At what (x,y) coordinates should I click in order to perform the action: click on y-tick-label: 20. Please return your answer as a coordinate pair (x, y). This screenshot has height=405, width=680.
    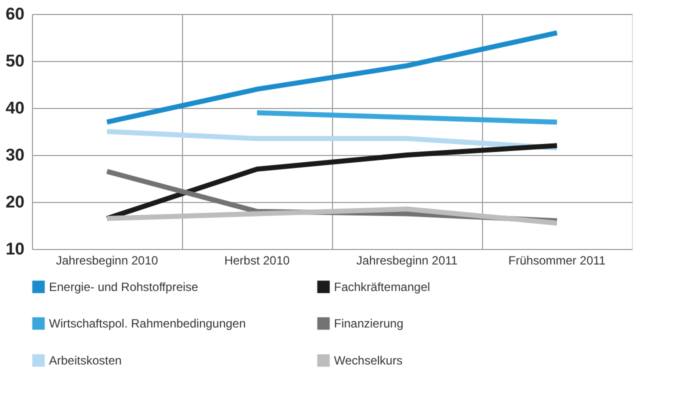
    Looking at the image, I should click on (15, 202).